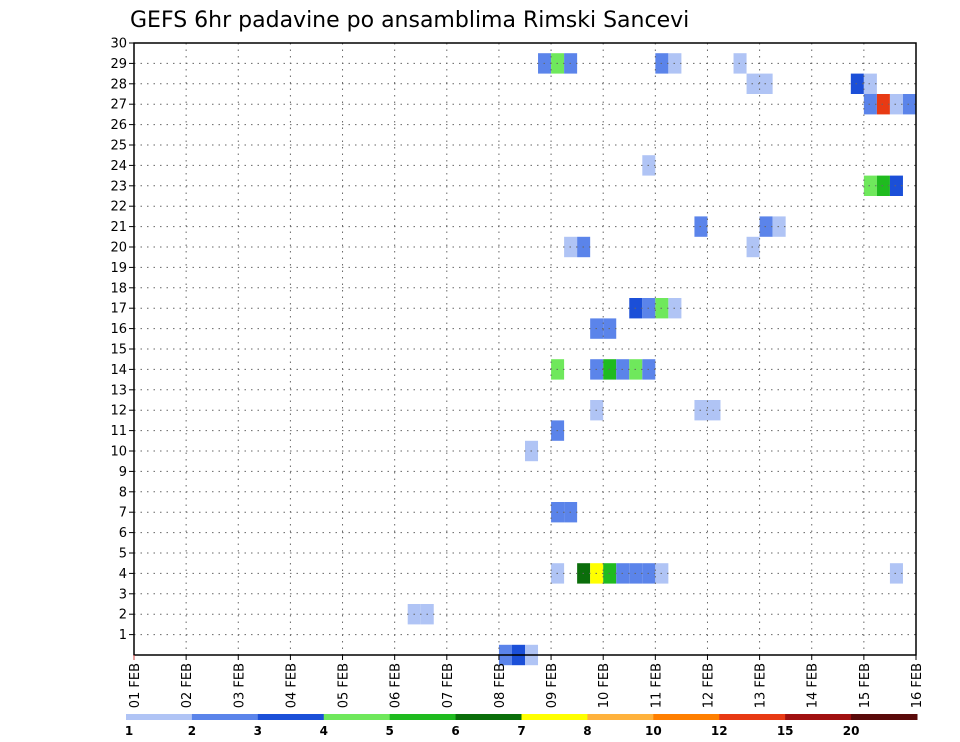 The height and width of the screenshot is (742, 960). I want to click on y-tick-label: 27, so click(118, 105).